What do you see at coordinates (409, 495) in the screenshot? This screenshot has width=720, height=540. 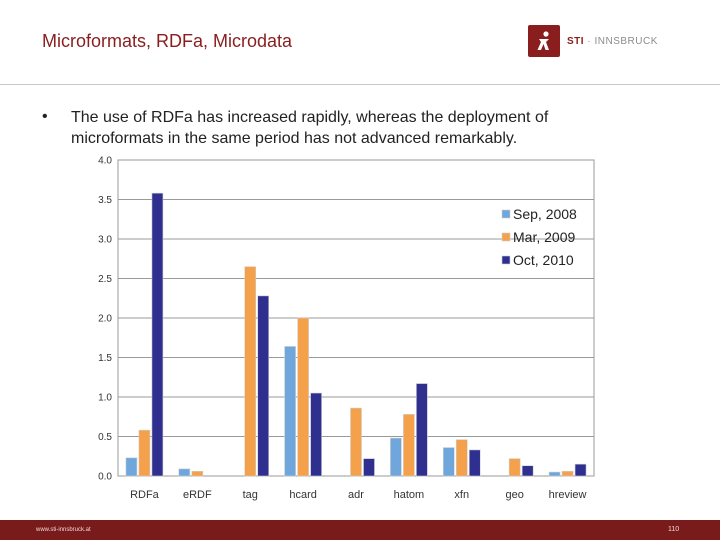 I see `x-category-label: hatom` at bounding box center [409, 495].